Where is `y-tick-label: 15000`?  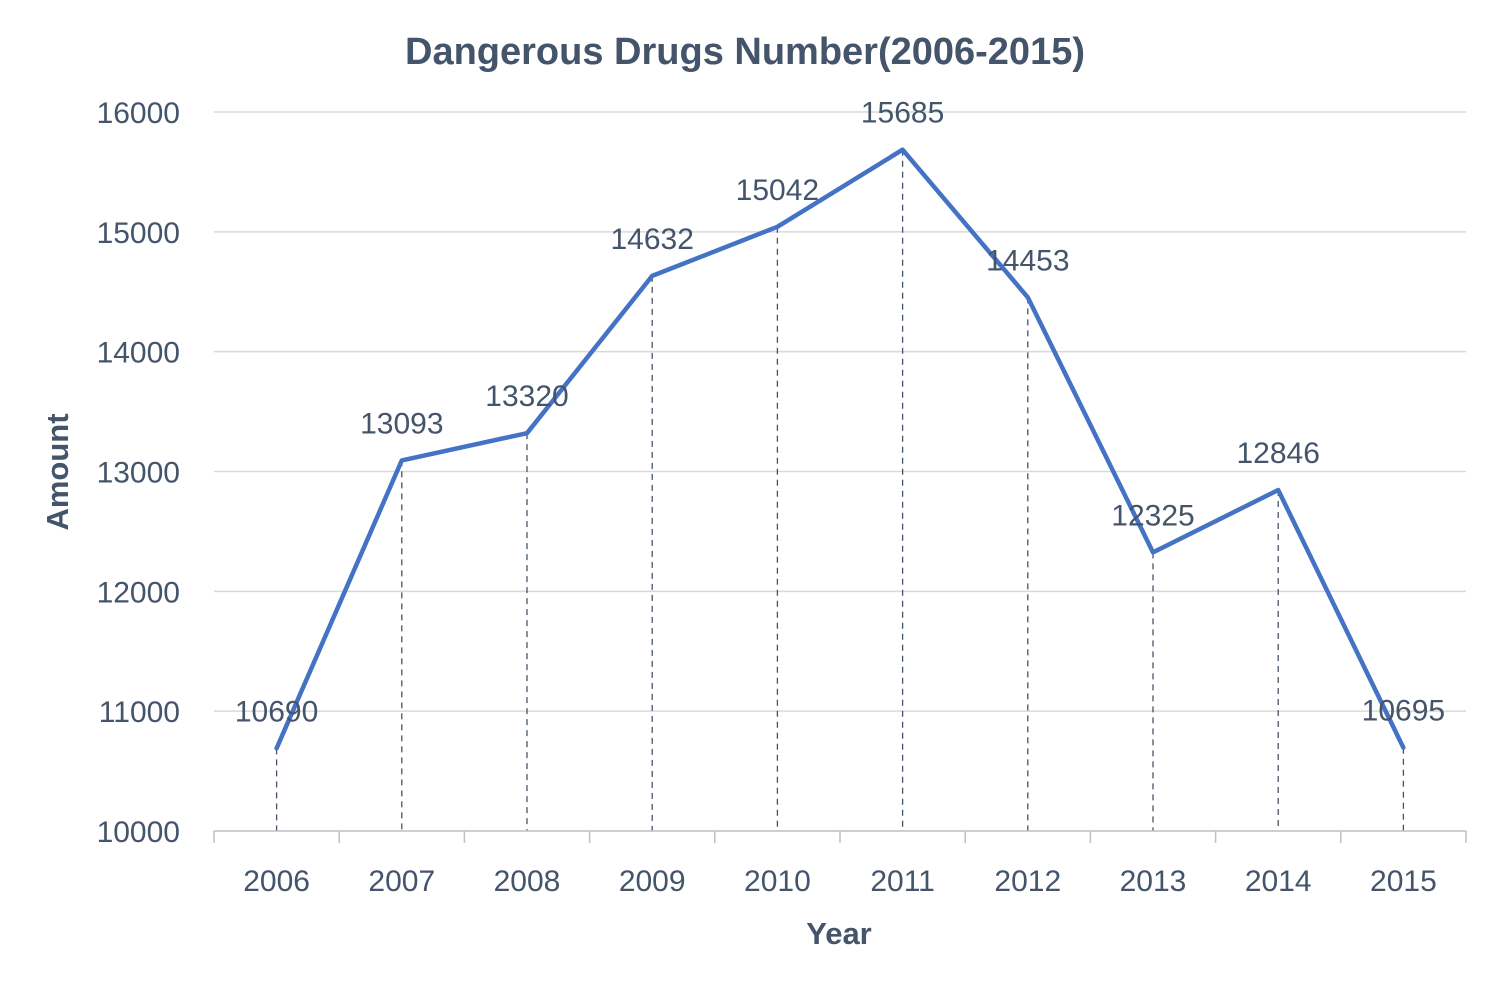 y-tick-label: 15000 is located at coordinates (138, 233).